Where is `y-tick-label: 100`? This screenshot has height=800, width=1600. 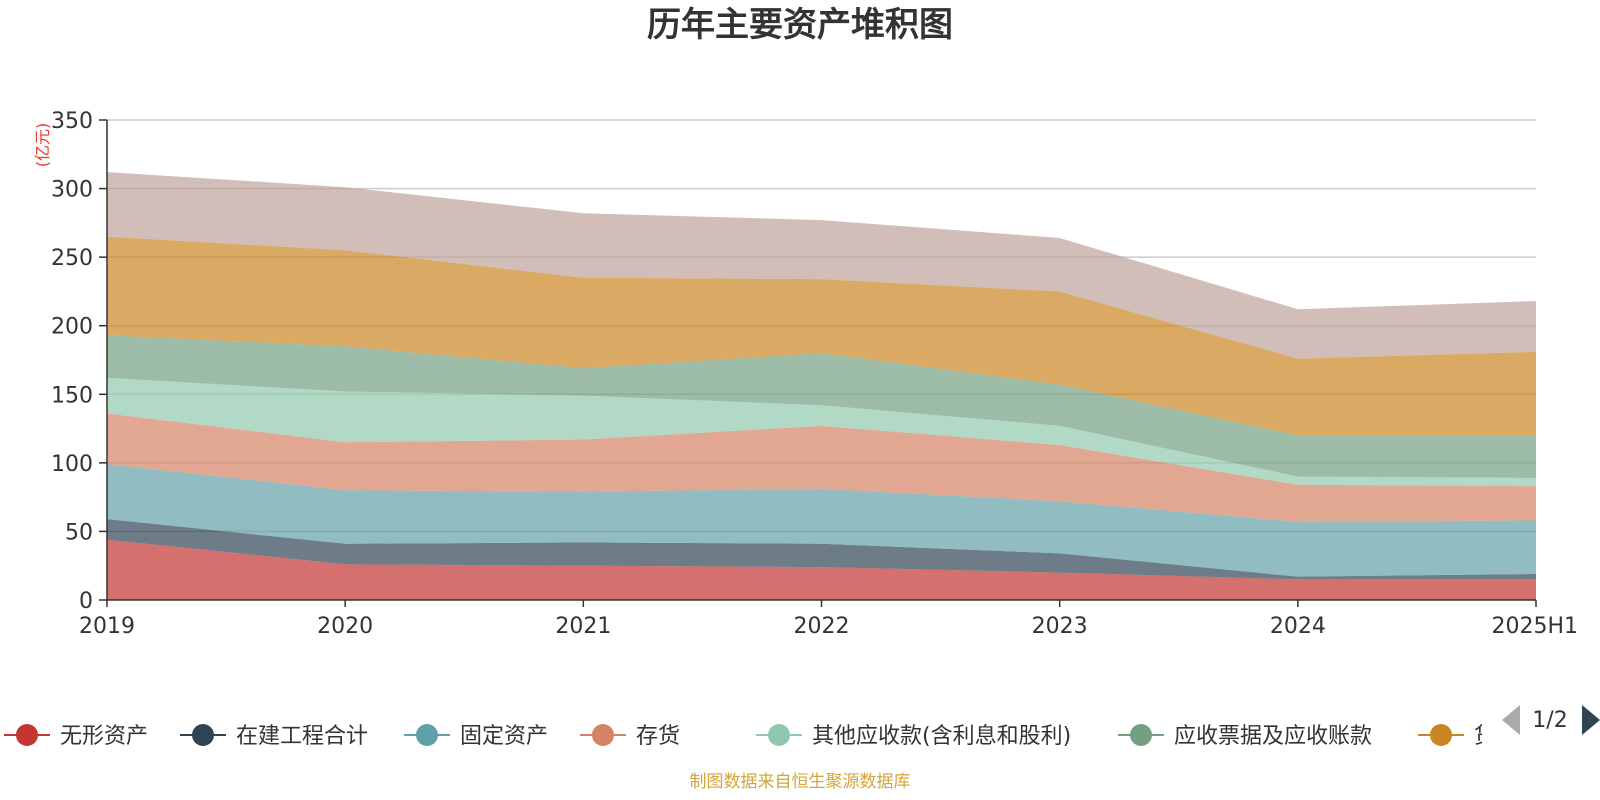
y-tick-label: 100 is located at coordinates (72, 464).